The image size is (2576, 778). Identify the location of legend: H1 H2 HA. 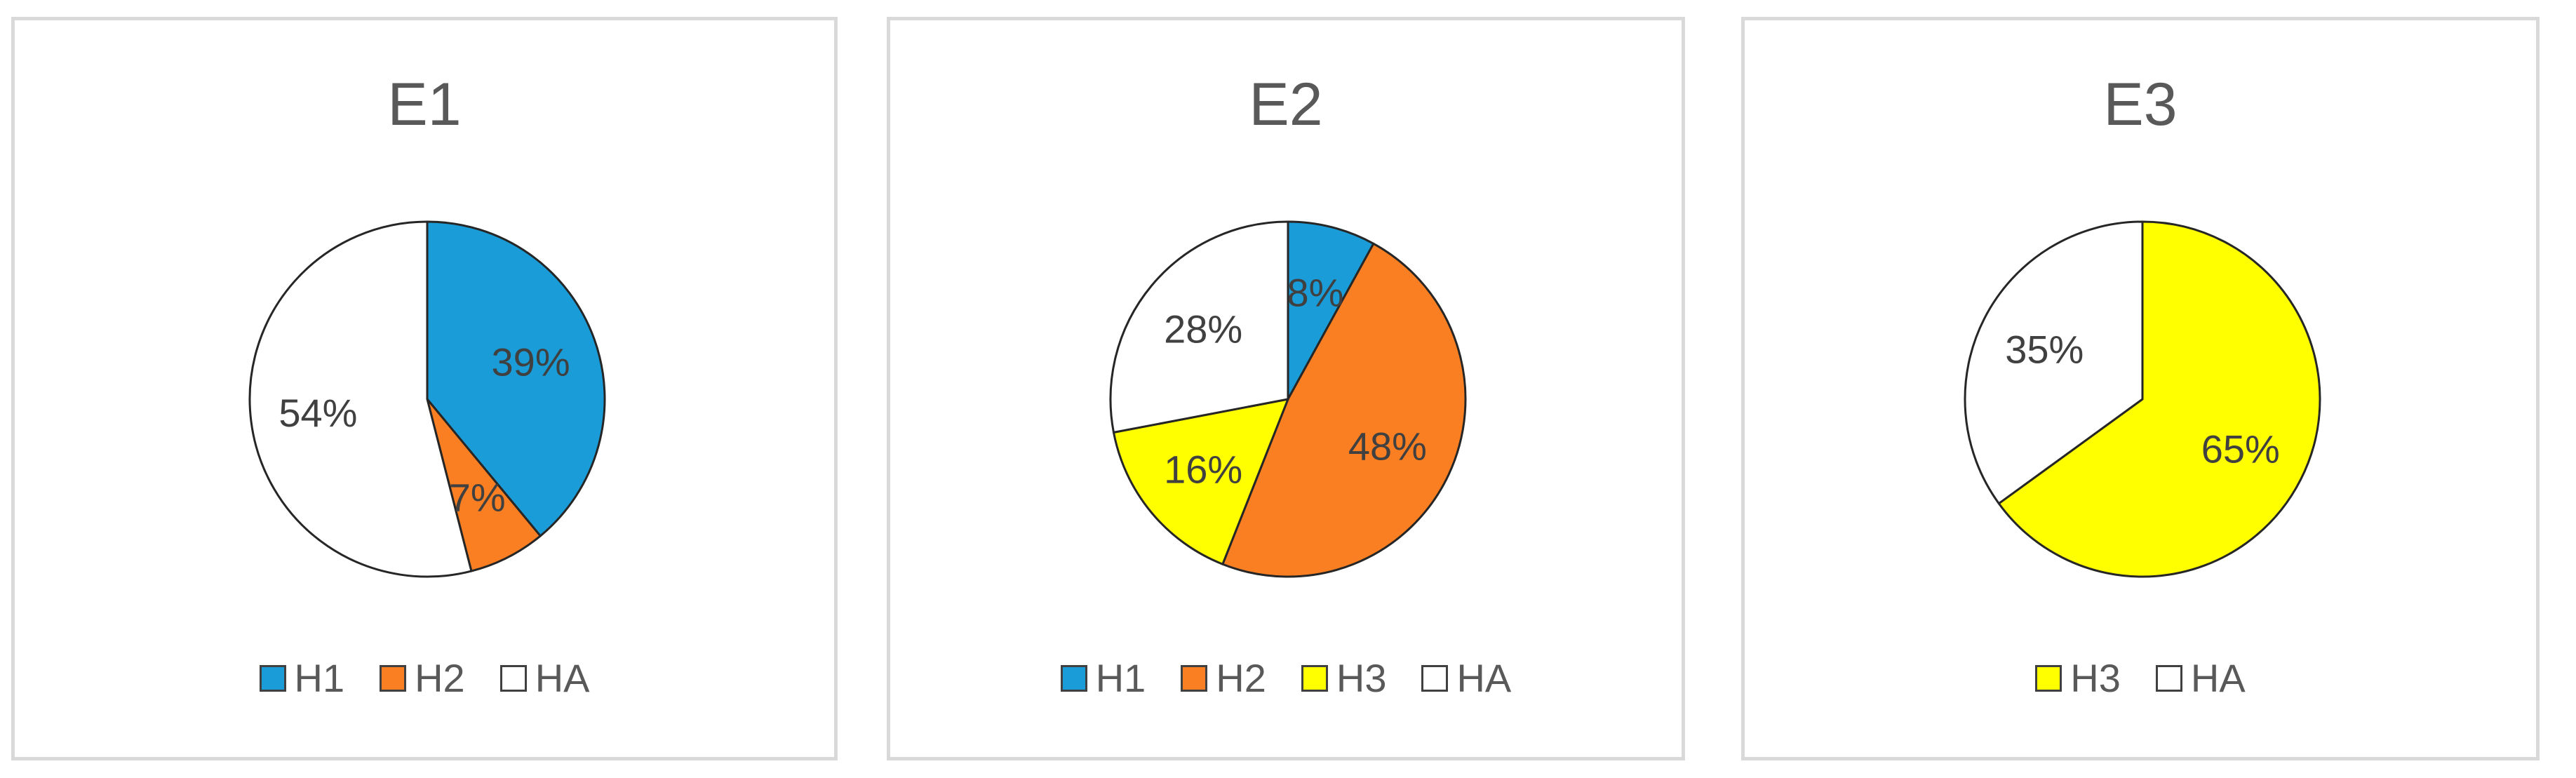
(424, 678).